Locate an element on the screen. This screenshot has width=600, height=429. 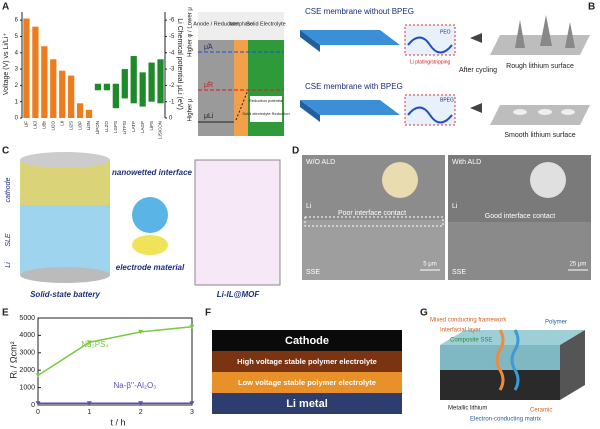
layer-label: Cathode is located at coordinates (307, 341).